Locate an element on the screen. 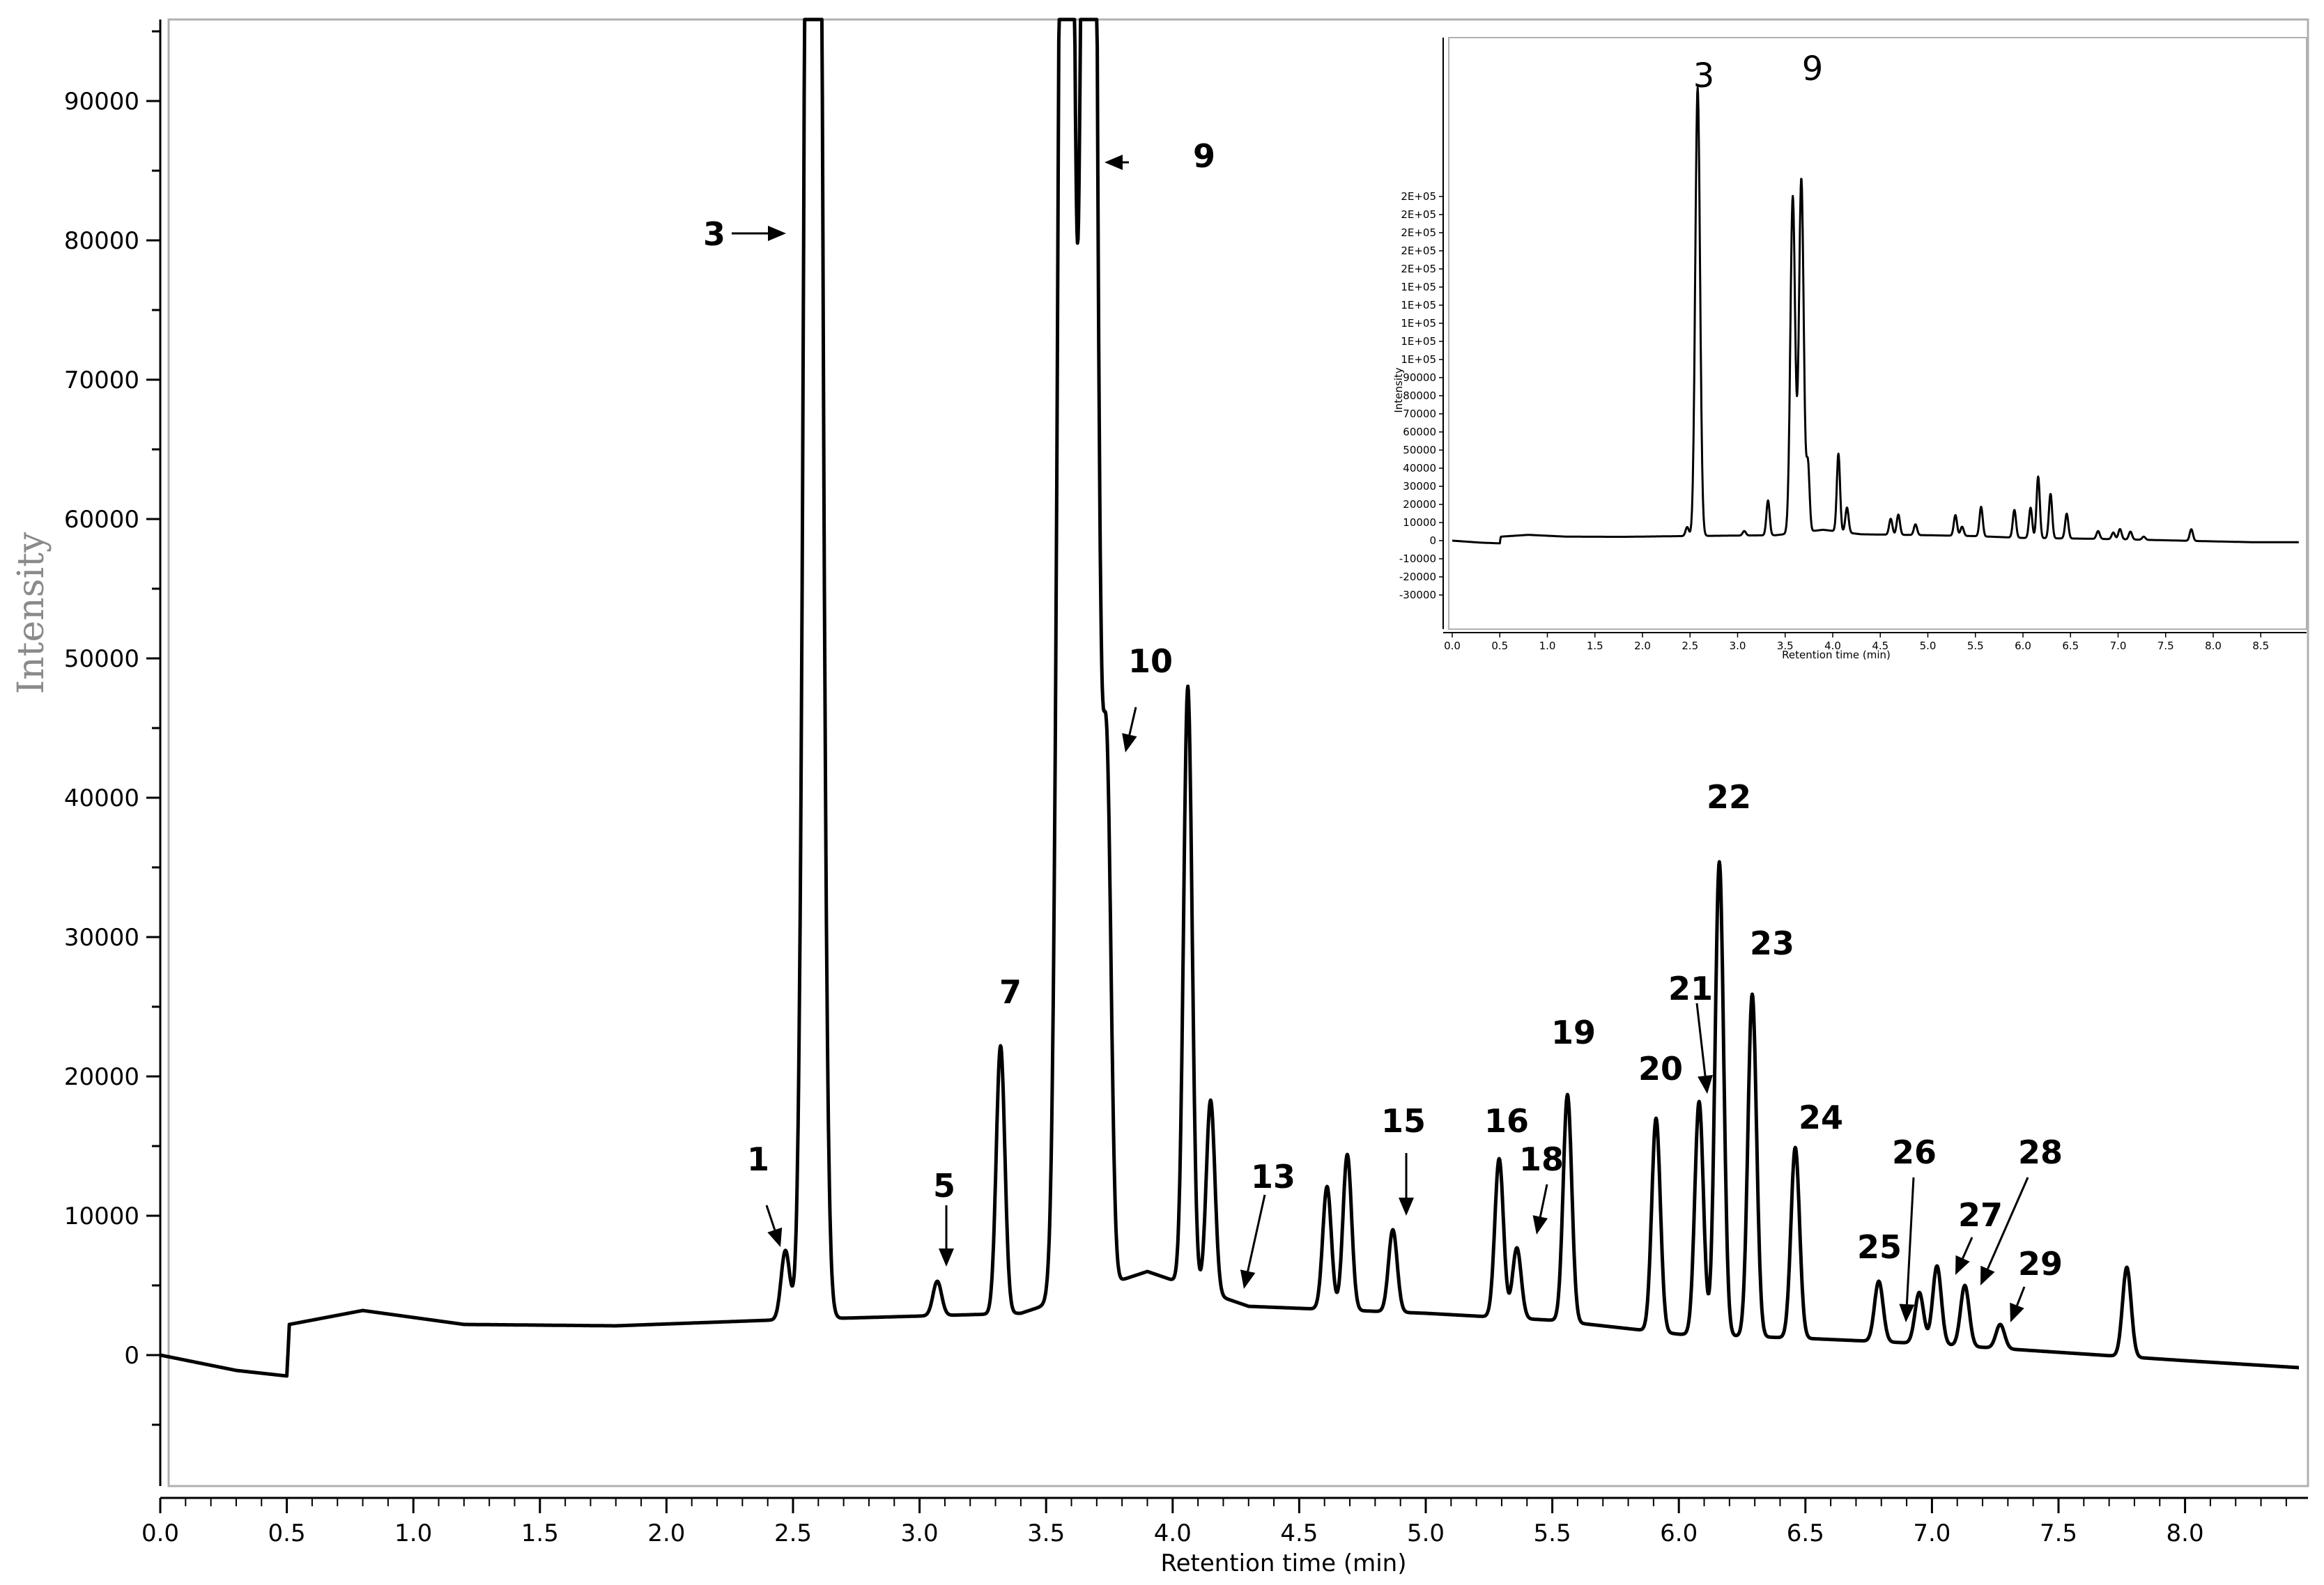 Image resolution: width=2324 pixels, height=1585 pixels. x-tick-label: 0.0 is located at coordinates (160, 1533).